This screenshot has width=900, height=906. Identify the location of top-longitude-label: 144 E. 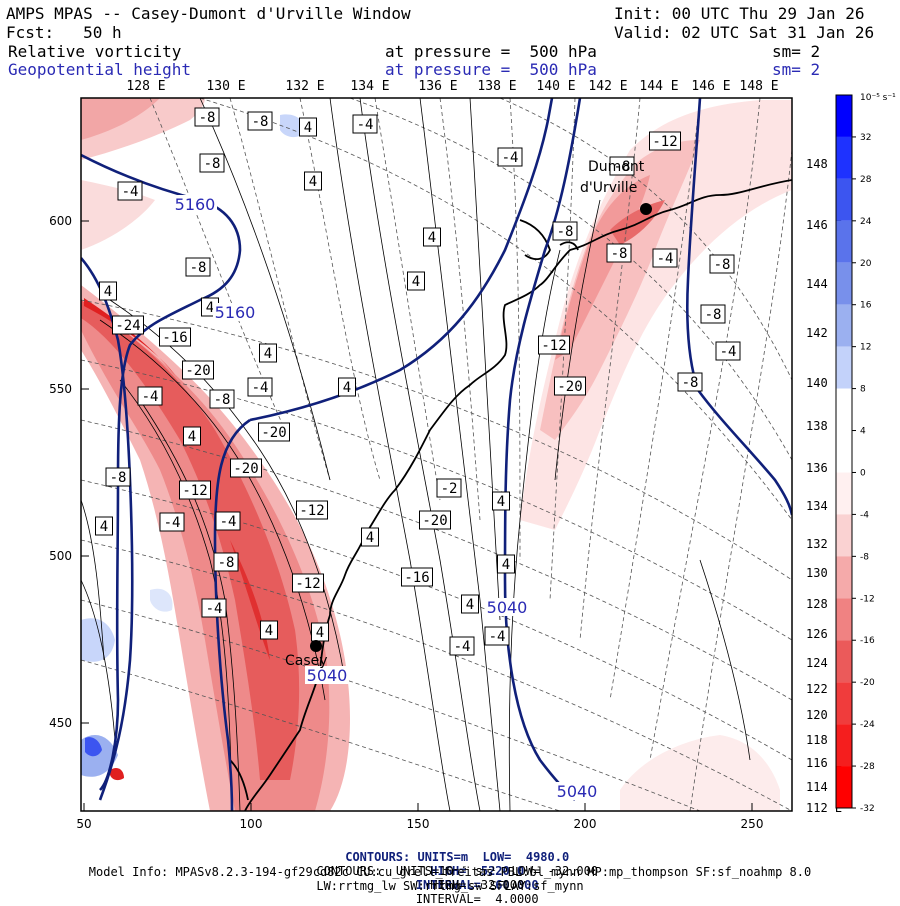
(658, 86).